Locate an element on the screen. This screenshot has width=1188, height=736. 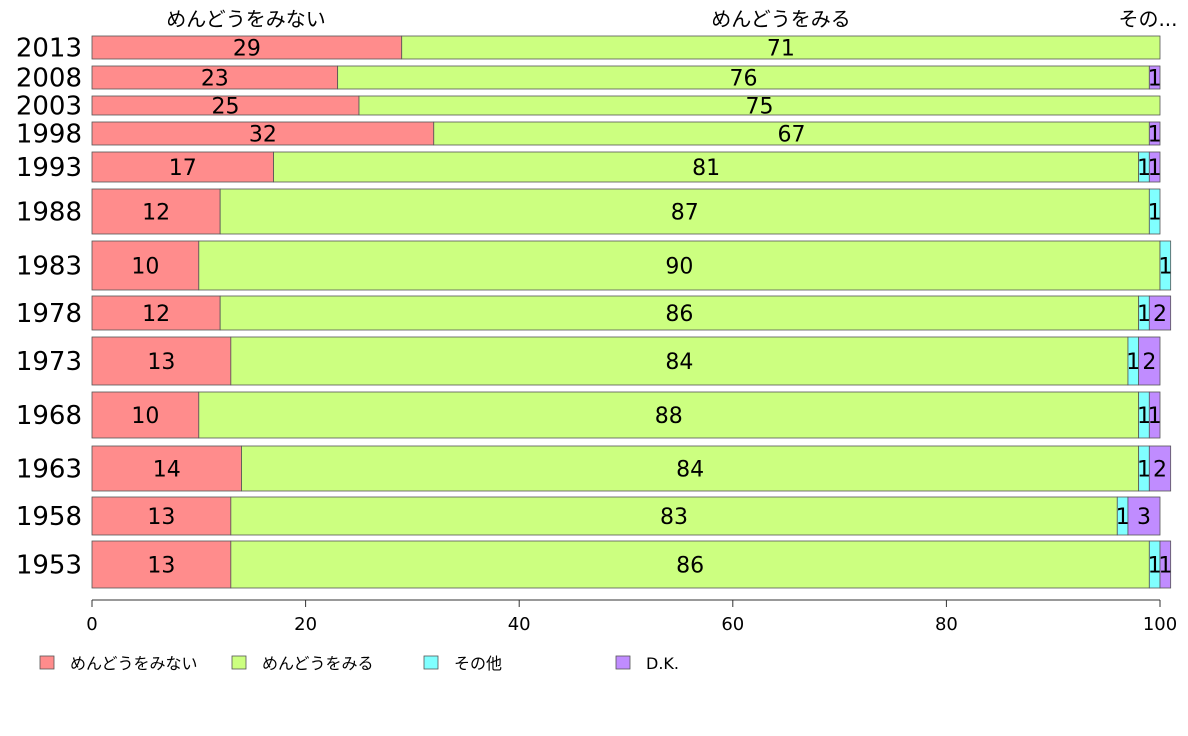
bar-row: 2003 25 75 is located at coordinates (588, 107).